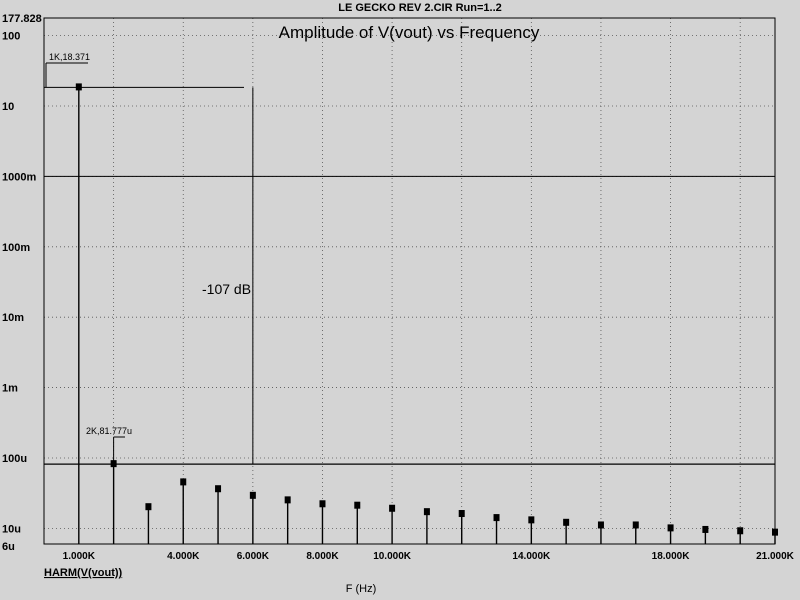  I want to click on y-tick-label: 6u, so click(8, 547).